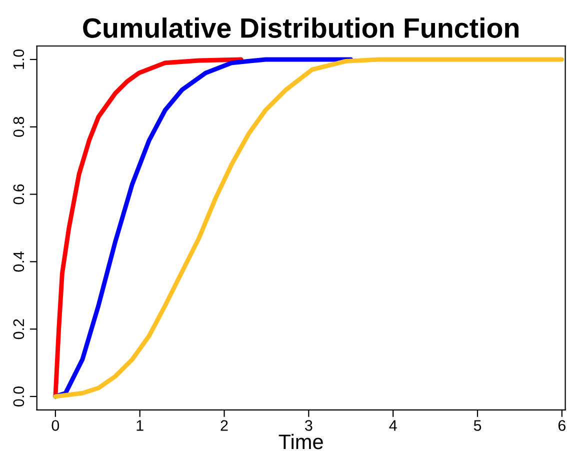 The image size is (567, 451). What do you see at coordinates (18, 396) in the screenshot?
I see `y-tick-label: 0.0` at bounding box center [18, 396].